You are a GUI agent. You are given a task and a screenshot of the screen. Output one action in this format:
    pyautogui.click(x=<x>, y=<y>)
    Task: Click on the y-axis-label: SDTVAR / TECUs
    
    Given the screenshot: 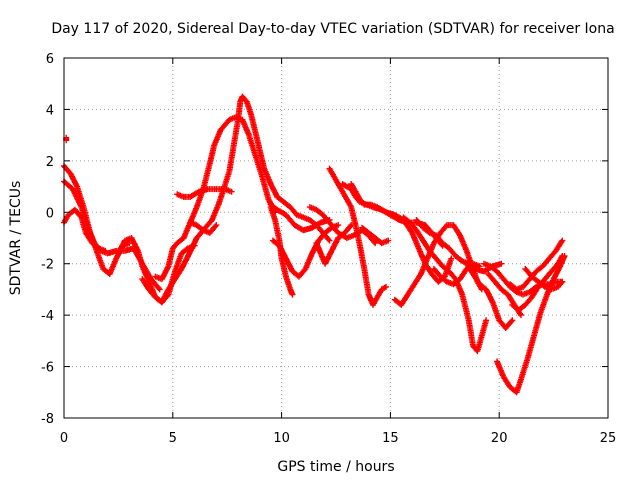 What is the action you would take?
    pyautogui.click(x=16, y=238)
    